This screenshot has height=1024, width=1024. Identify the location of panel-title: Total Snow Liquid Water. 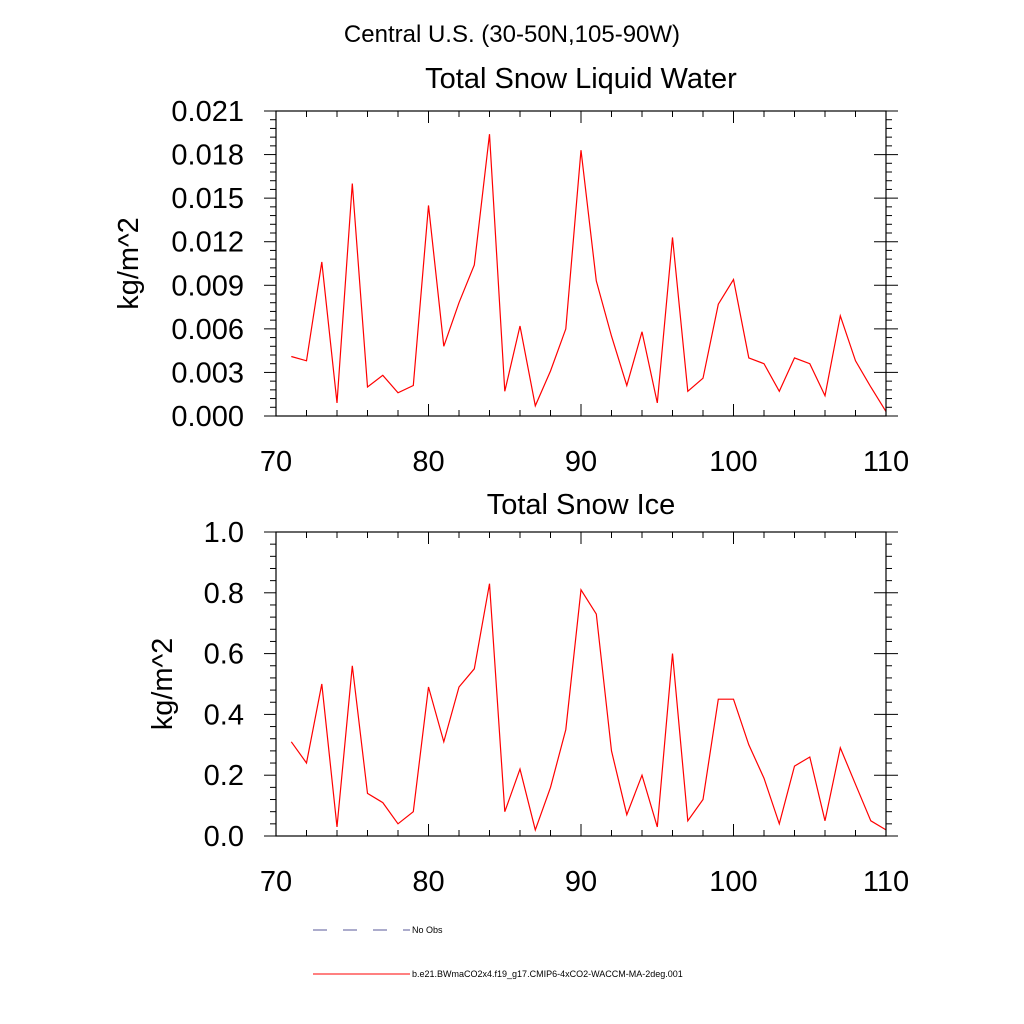
(581, 79).